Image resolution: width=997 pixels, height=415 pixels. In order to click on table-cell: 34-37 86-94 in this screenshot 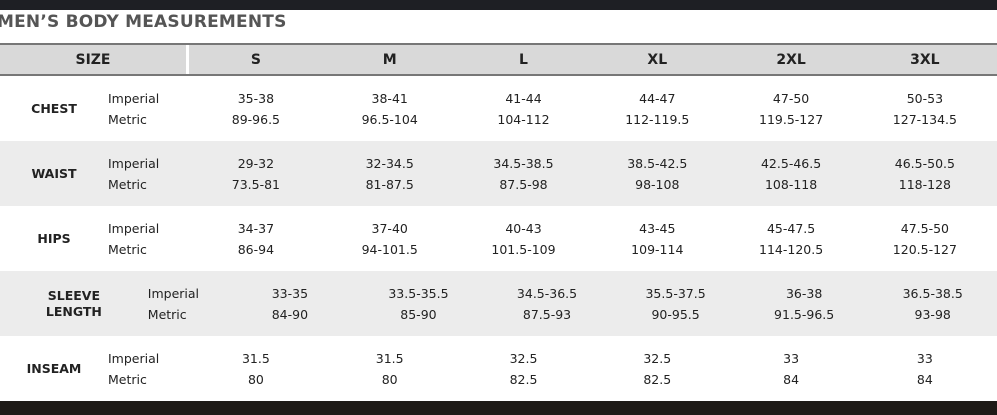, I will do `click(256, 239)`.